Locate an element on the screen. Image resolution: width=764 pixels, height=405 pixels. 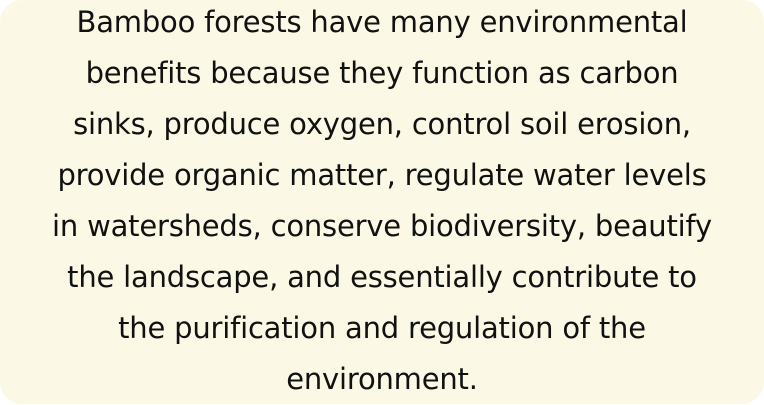
paragraph-line: Bamboo forests have many environmental is located at coordinates (382, 22).